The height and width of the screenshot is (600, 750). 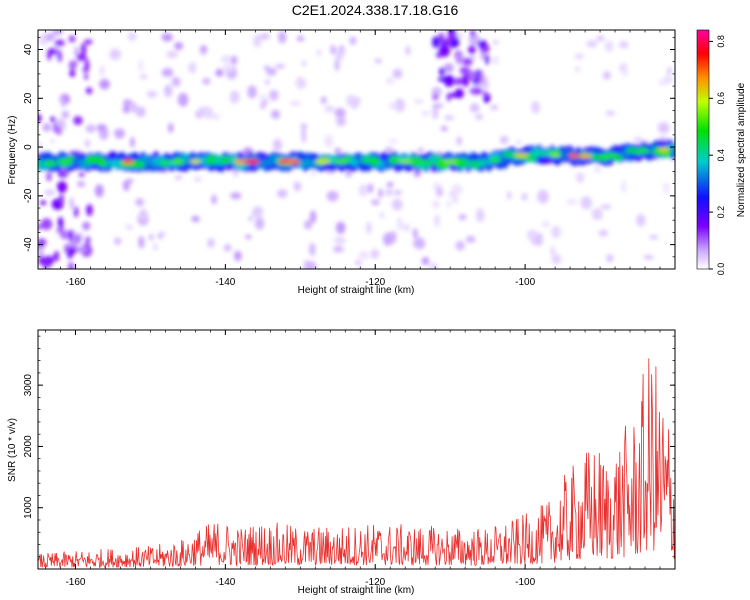 What do you see at coordinates (12, 450) in the screenshot?
I see `snr-y-label: SNR (10 * v/v)` at bounding box center [12, 450].